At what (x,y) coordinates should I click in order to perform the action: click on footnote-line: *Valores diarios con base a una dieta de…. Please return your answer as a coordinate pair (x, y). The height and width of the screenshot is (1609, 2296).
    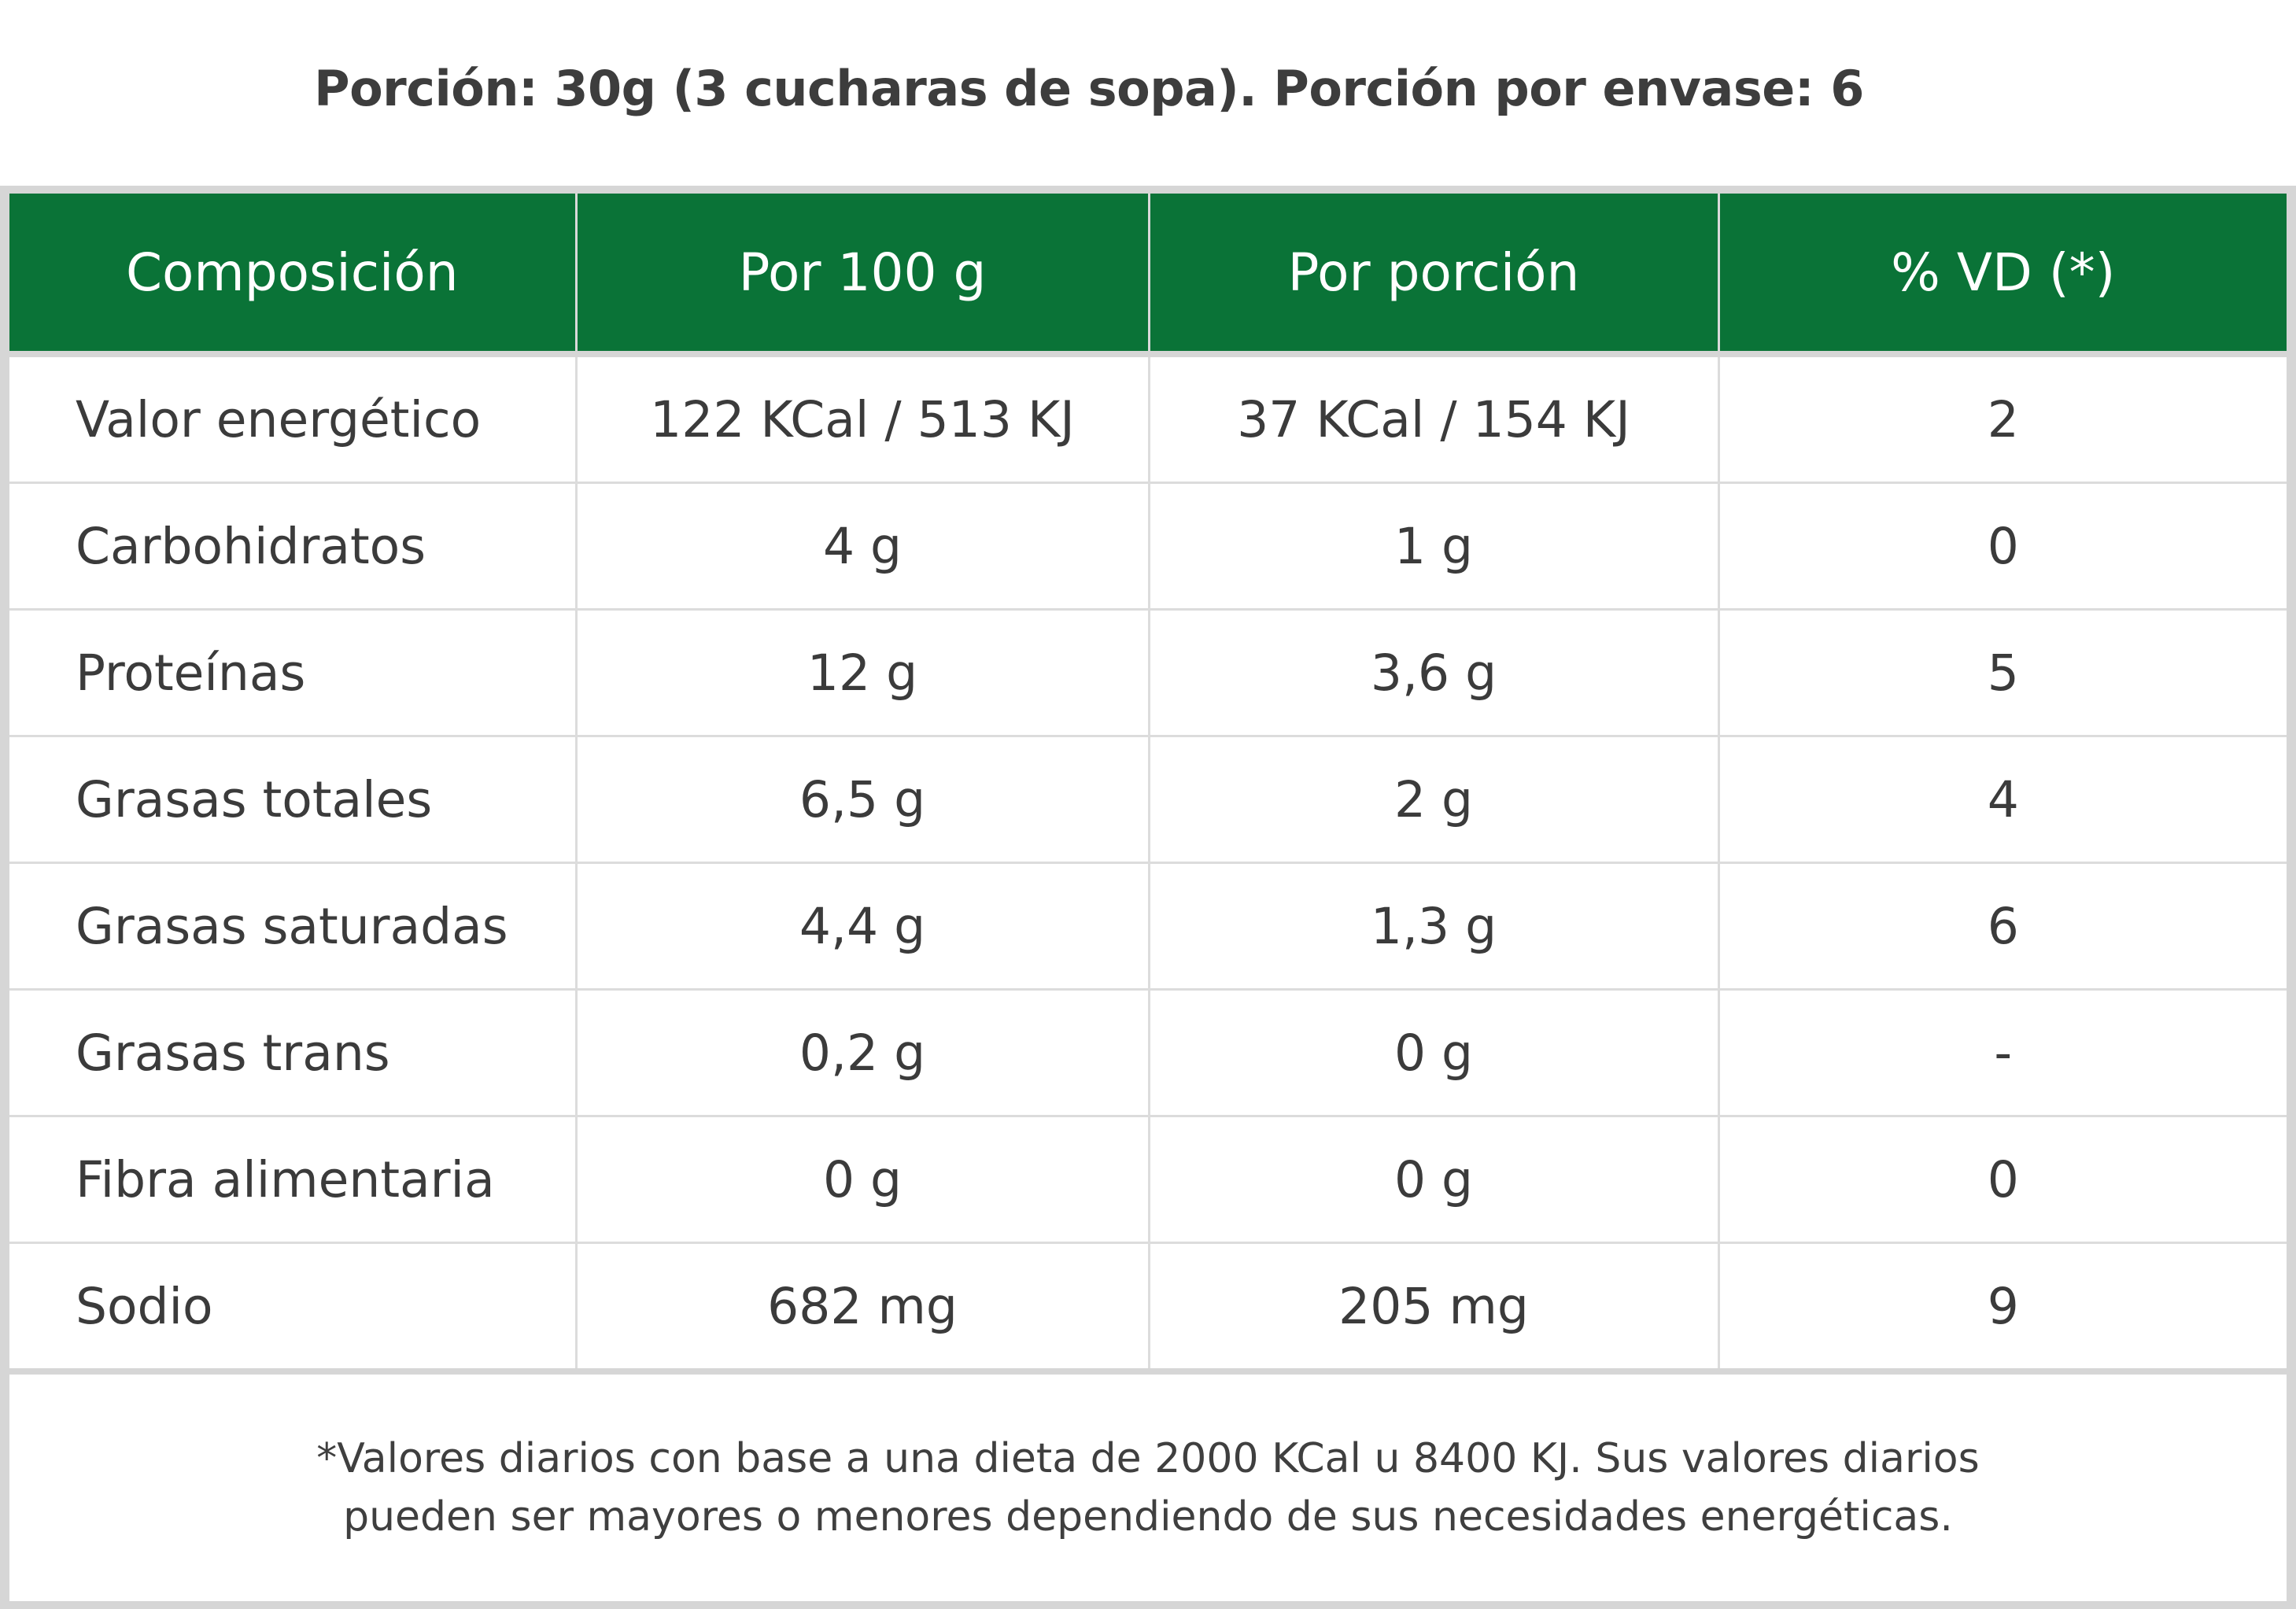
    Looking at the image, I should click on (1148, 1459).